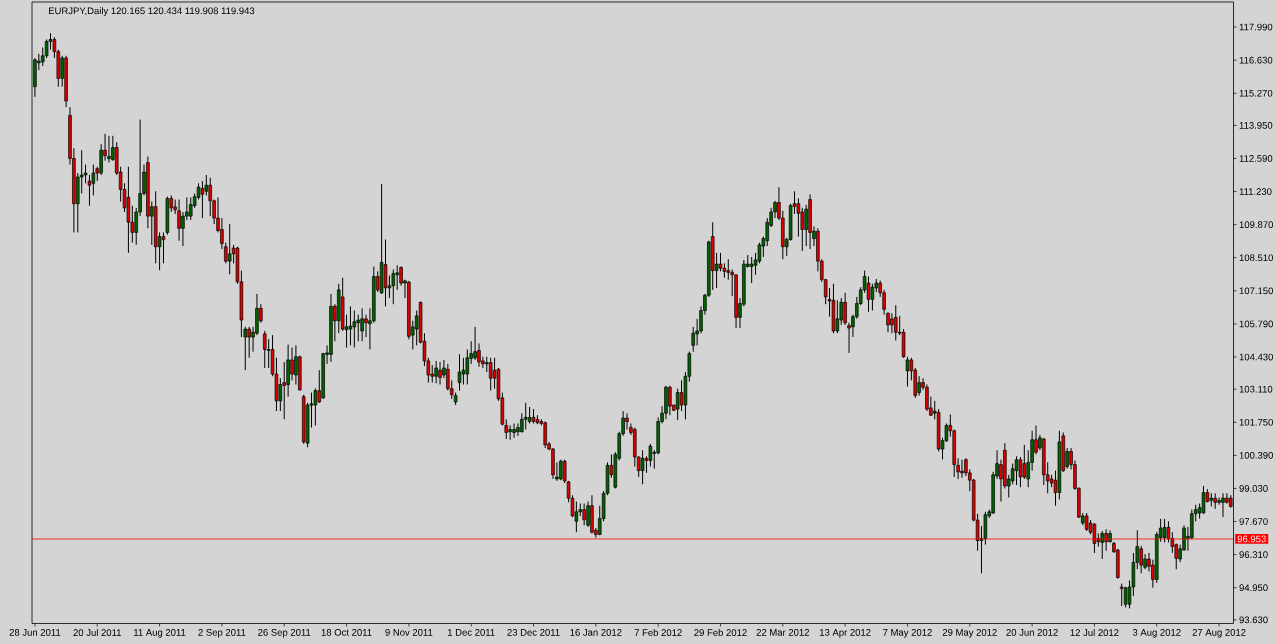 Image resolution: width=1276 pixels, height=644 pixels. I want to click on x-tick-label: 16 Jan 2012, so click(596, 632).